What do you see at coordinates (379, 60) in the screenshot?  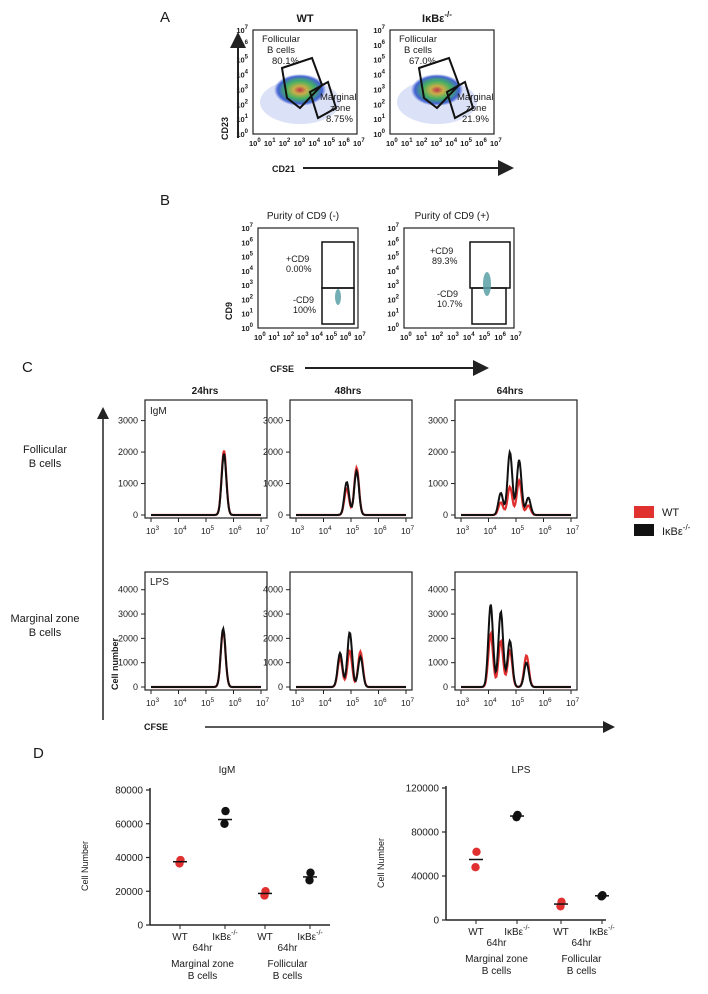 I see `ko-plot-ytick: 10⁵` at bounding box center [379, 60].